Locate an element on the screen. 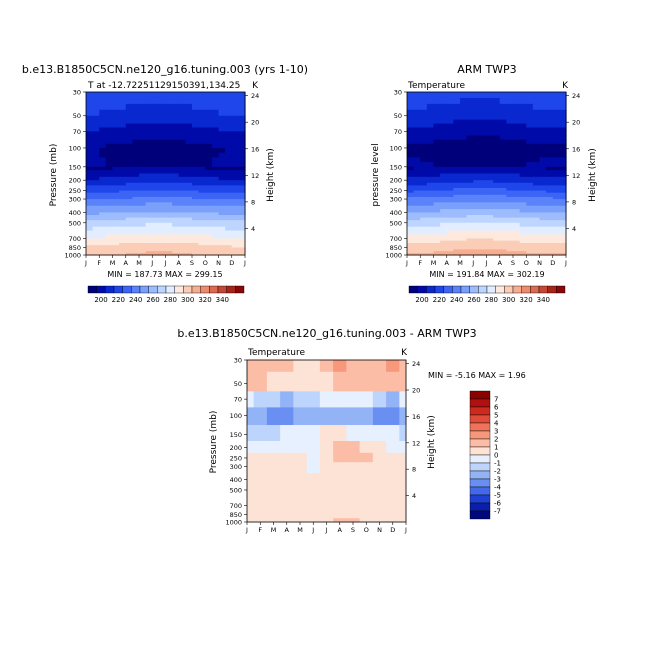 The width and height of the screenshot is (654, 654). pressure-tick-label: 50 is located at coordinates (398, 116).